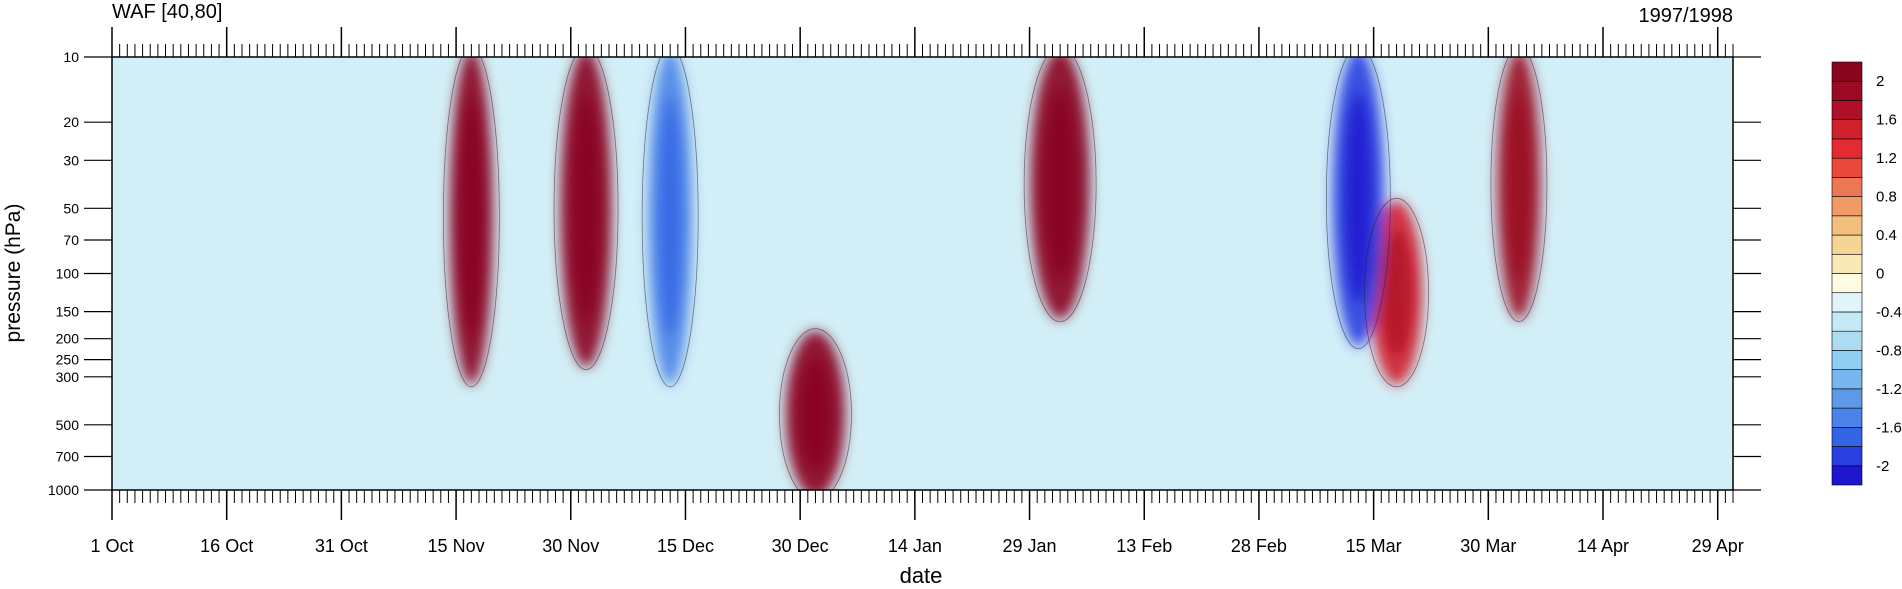 The image size is (1902, 589). Describe the element at coordinates (68, 456) in the screenshot. I see `y-tick-label: 700` at that location.